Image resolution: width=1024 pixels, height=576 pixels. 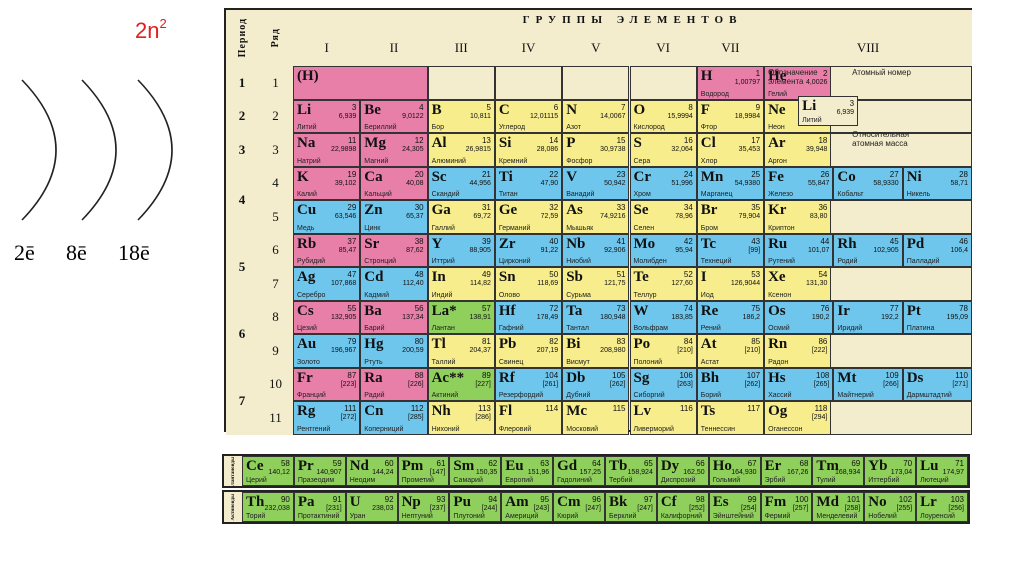 I want to click on element-k: K 19 39,102 Калий, so click(x=327, y=183).